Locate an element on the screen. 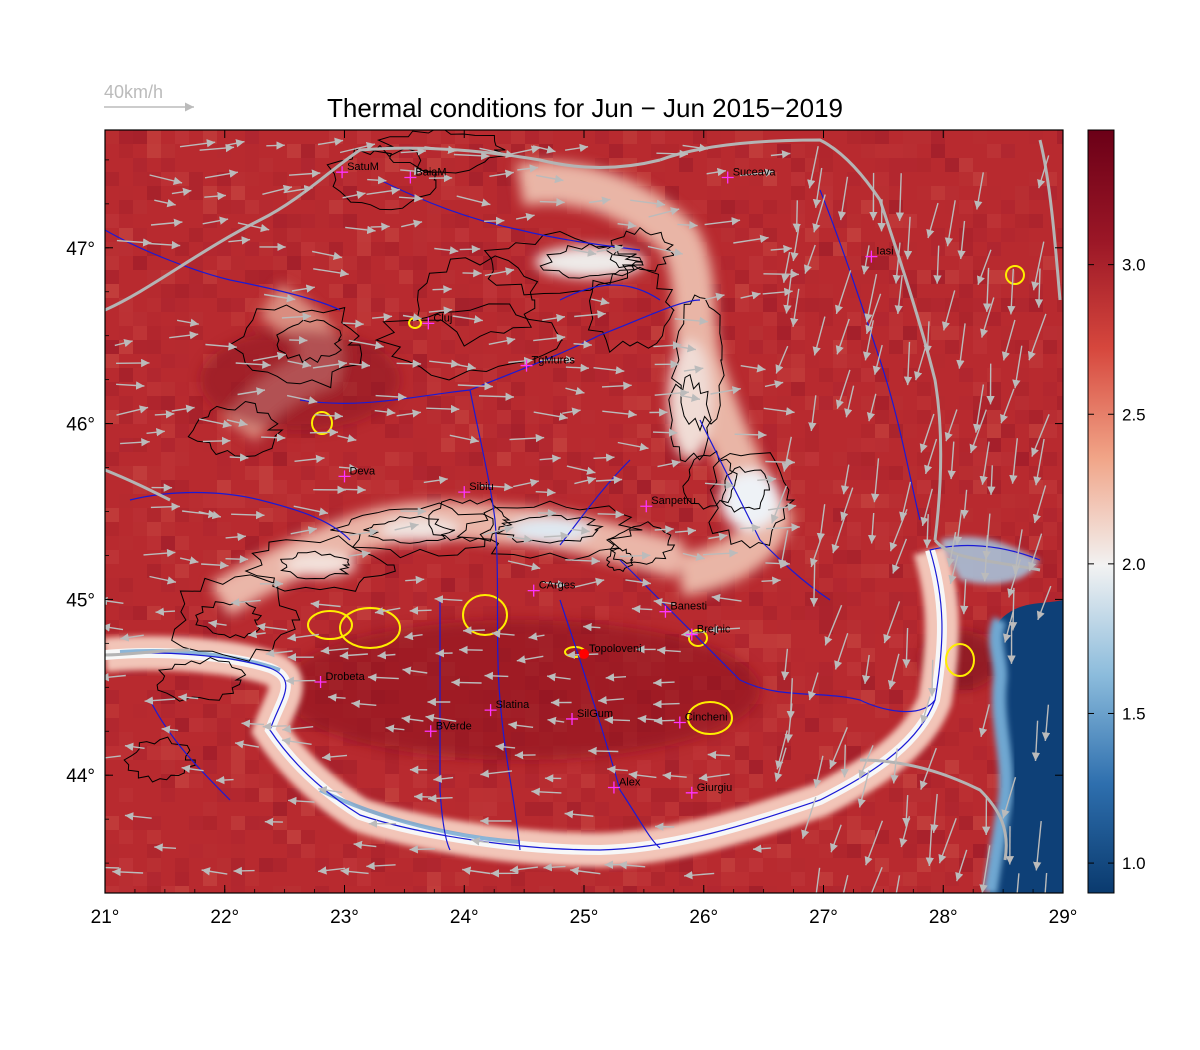  city-label: Suceava is located at coordinates (755, 172).